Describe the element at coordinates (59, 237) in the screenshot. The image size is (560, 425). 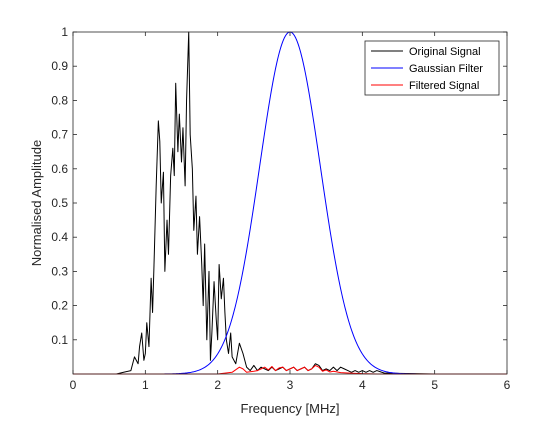
I see `y-tick-label: 0.4` at that location.